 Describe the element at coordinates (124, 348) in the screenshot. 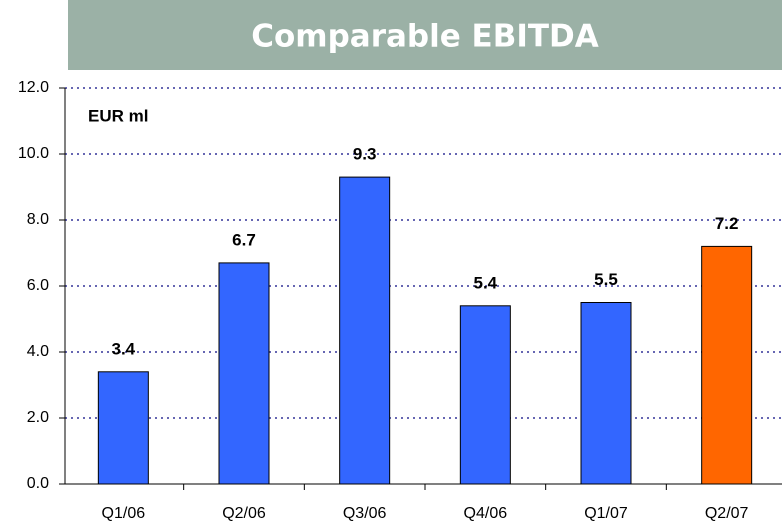

I see `value-label: 3.4` at that location.